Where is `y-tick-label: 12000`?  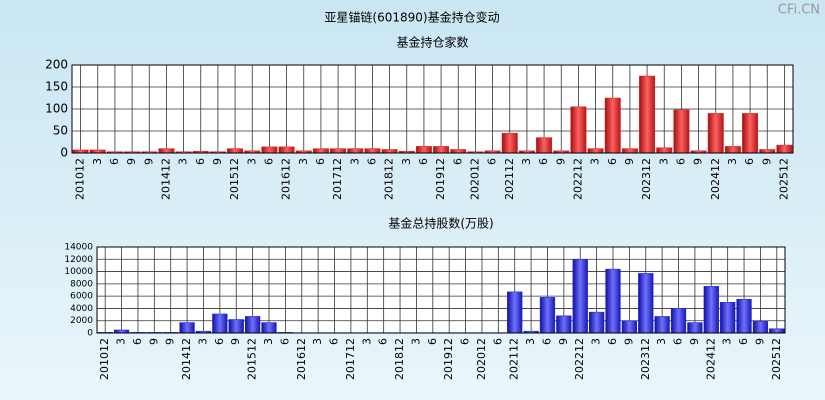
y-tick-label: 12000 is located at coordinates (78, 260).